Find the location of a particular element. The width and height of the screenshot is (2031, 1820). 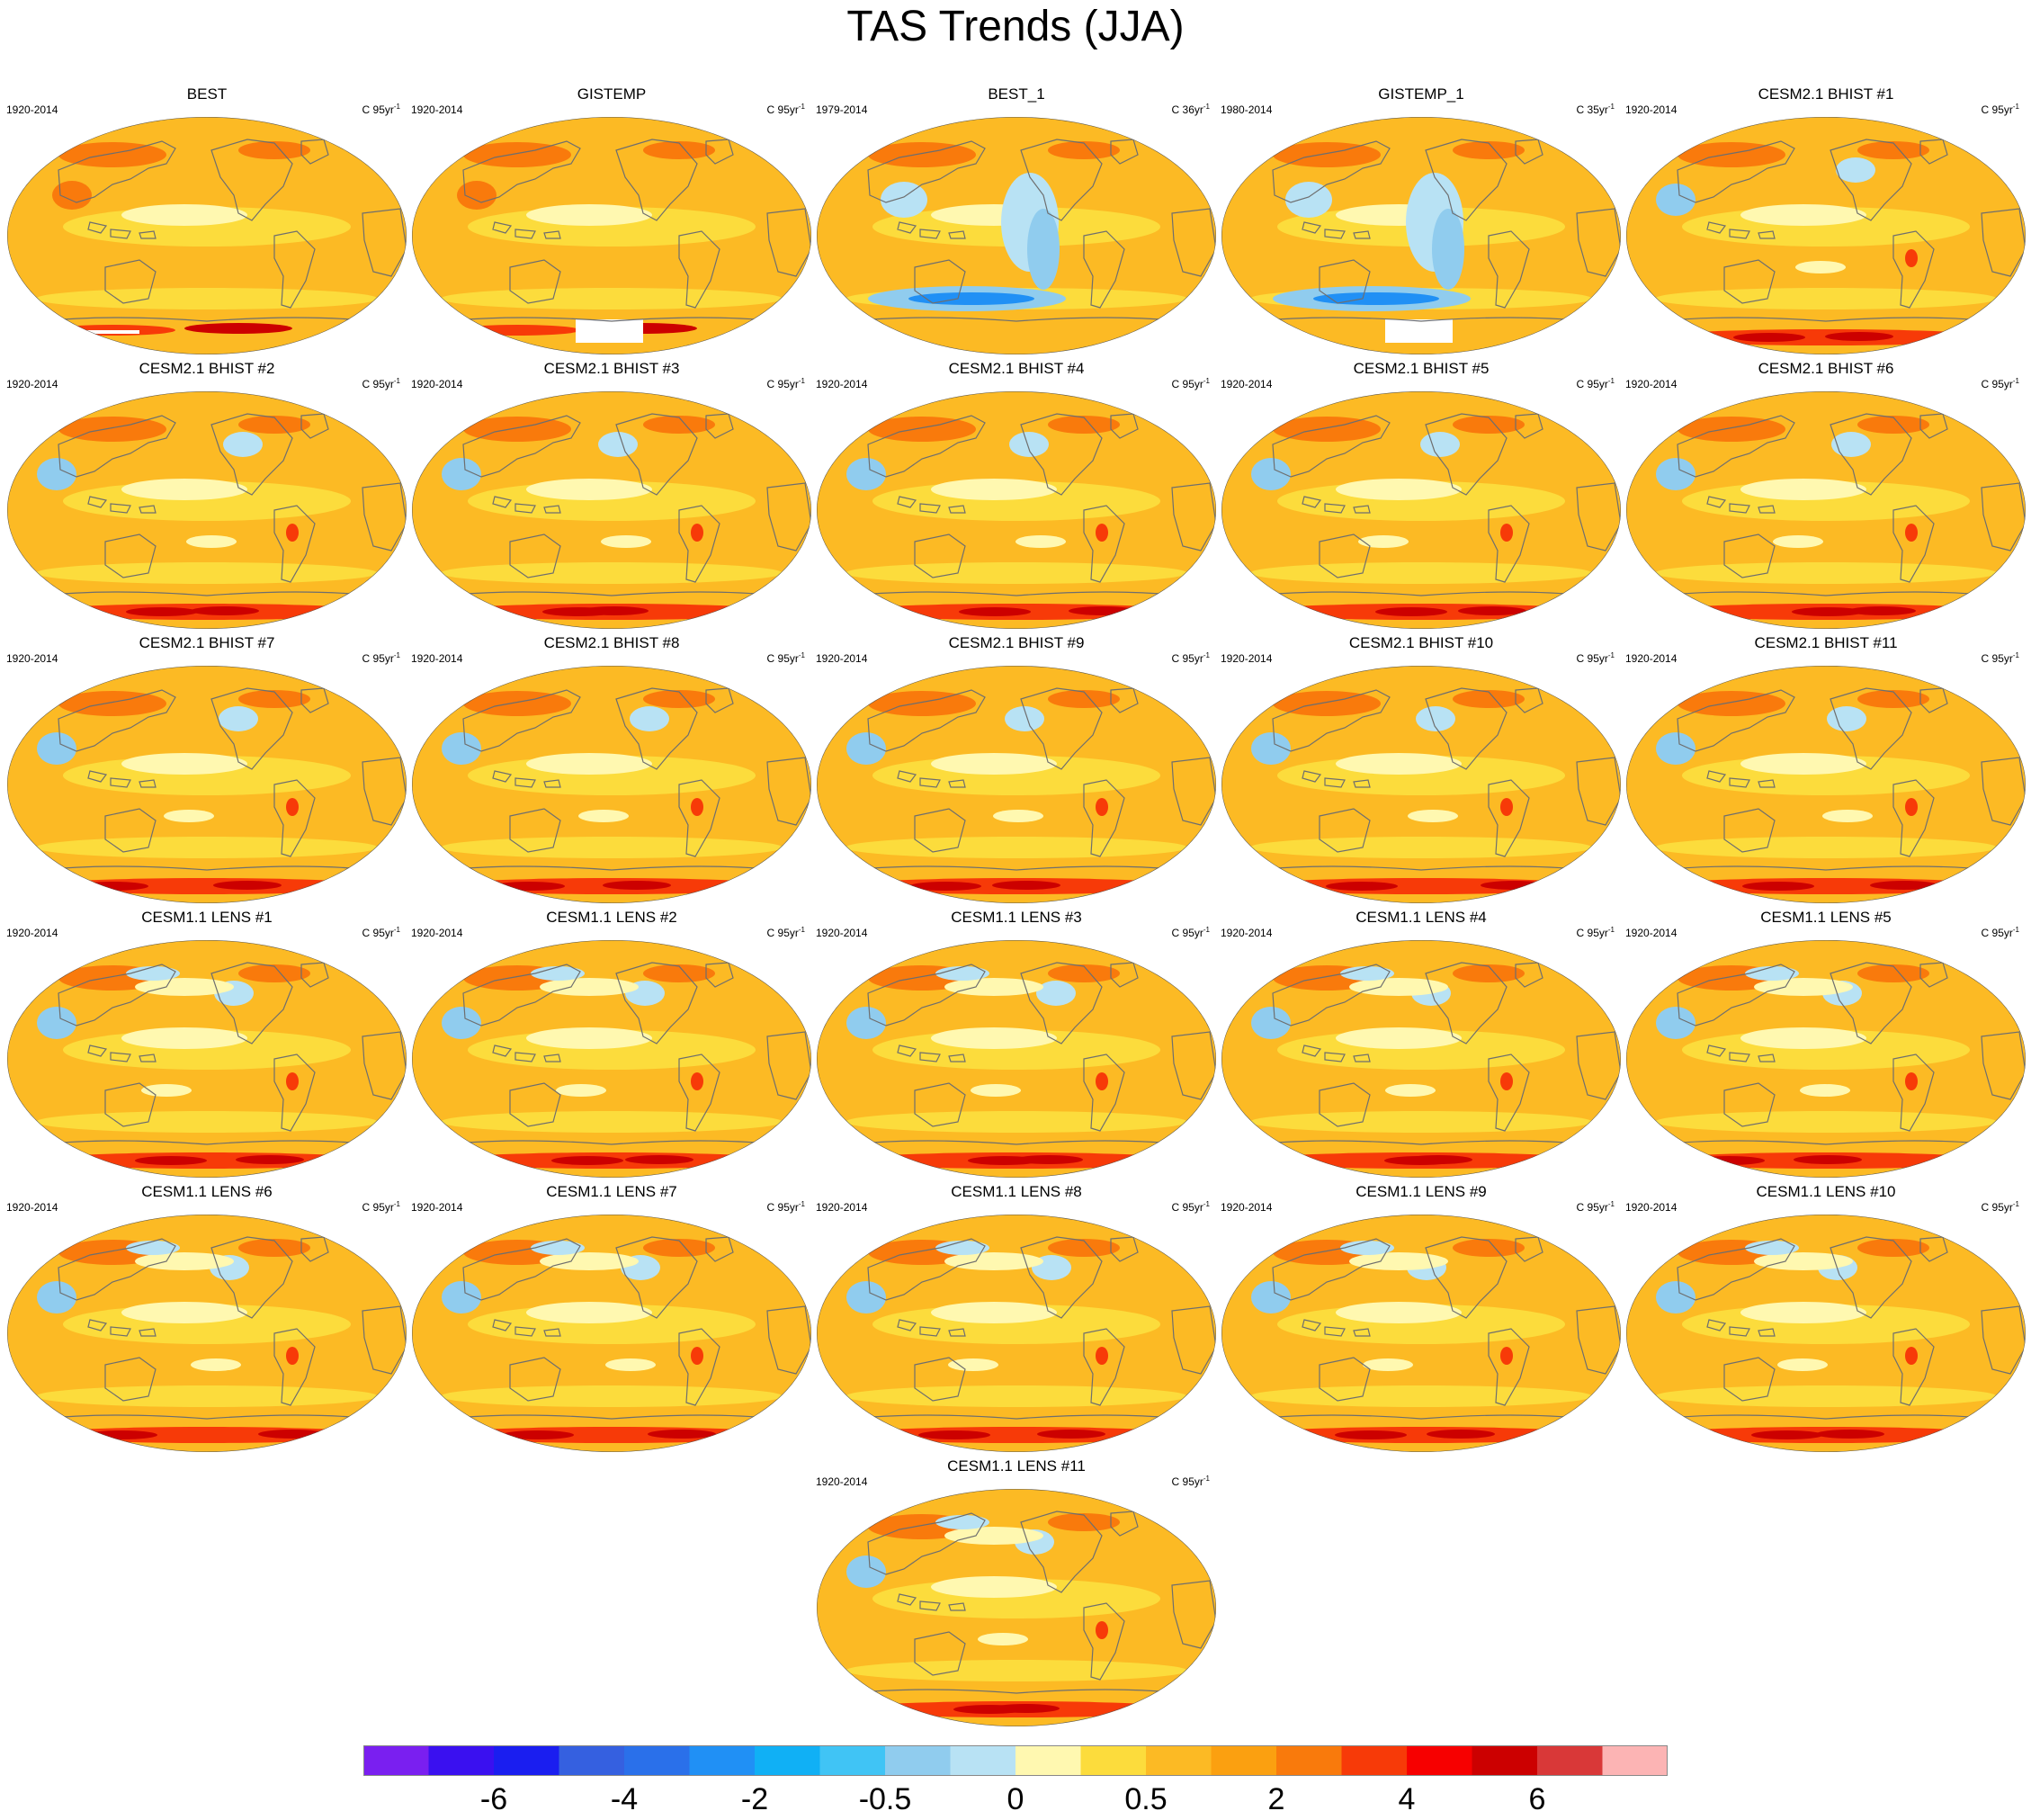

map-panel: CESM2.1 BHIST #10 1920-2014 C 95yr-1 is located at coordinates (1421, 771).